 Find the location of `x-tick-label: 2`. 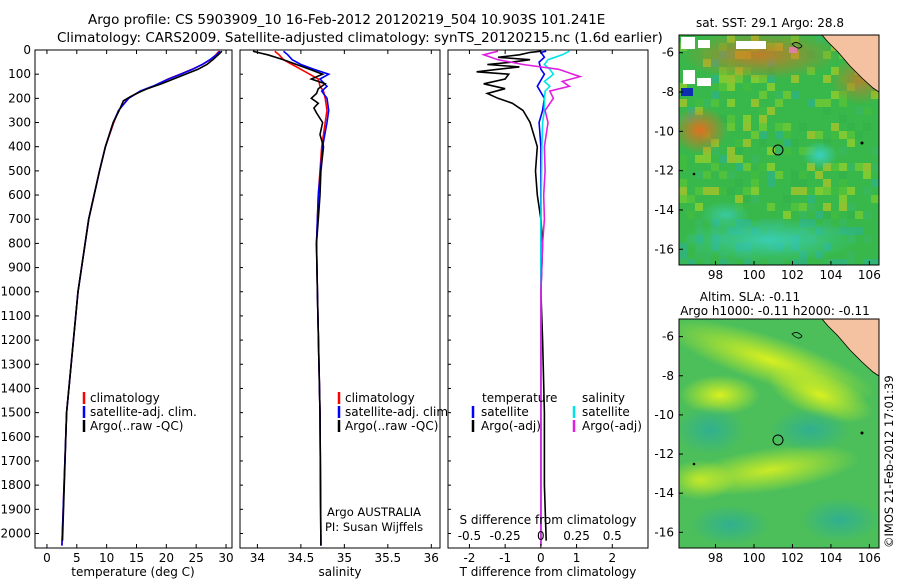

x-tick-label: 2 is located at coordinates (612, 558).